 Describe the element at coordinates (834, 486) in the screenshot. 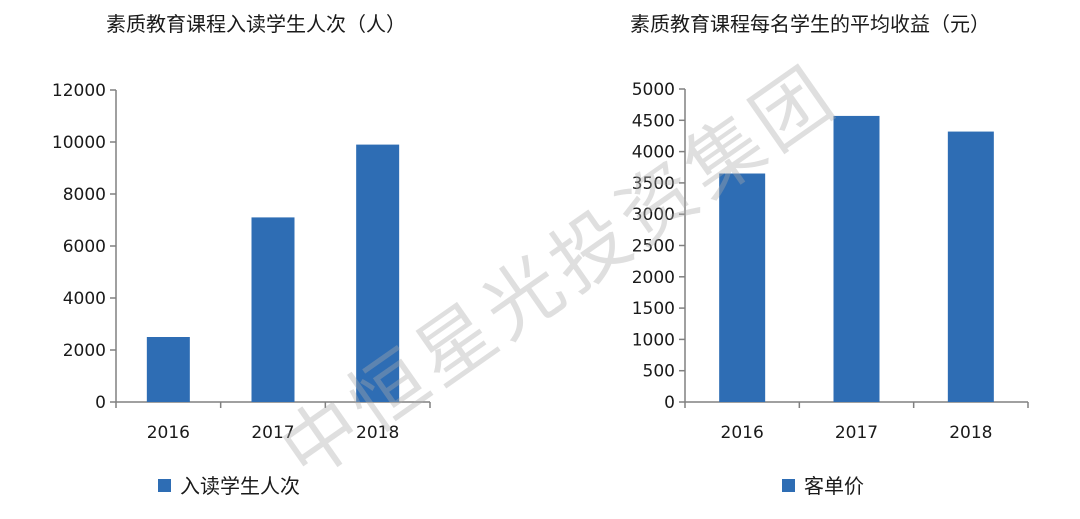

I see `legend-label: 客单价` at that location.